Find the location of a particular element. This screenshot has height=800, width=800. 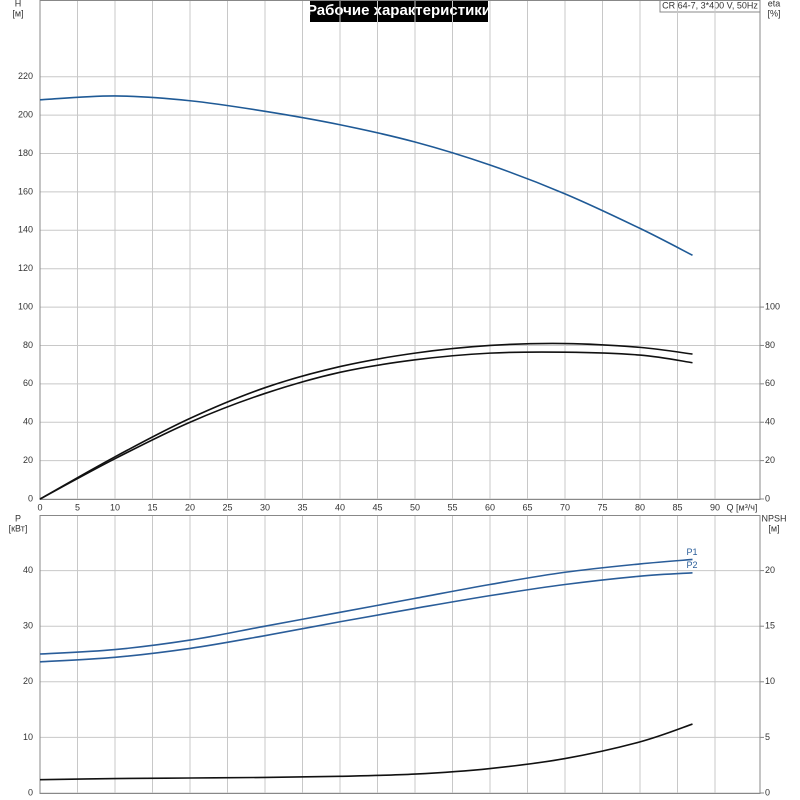

y2-tick-label: 10 is located at coordinates (770, 681).